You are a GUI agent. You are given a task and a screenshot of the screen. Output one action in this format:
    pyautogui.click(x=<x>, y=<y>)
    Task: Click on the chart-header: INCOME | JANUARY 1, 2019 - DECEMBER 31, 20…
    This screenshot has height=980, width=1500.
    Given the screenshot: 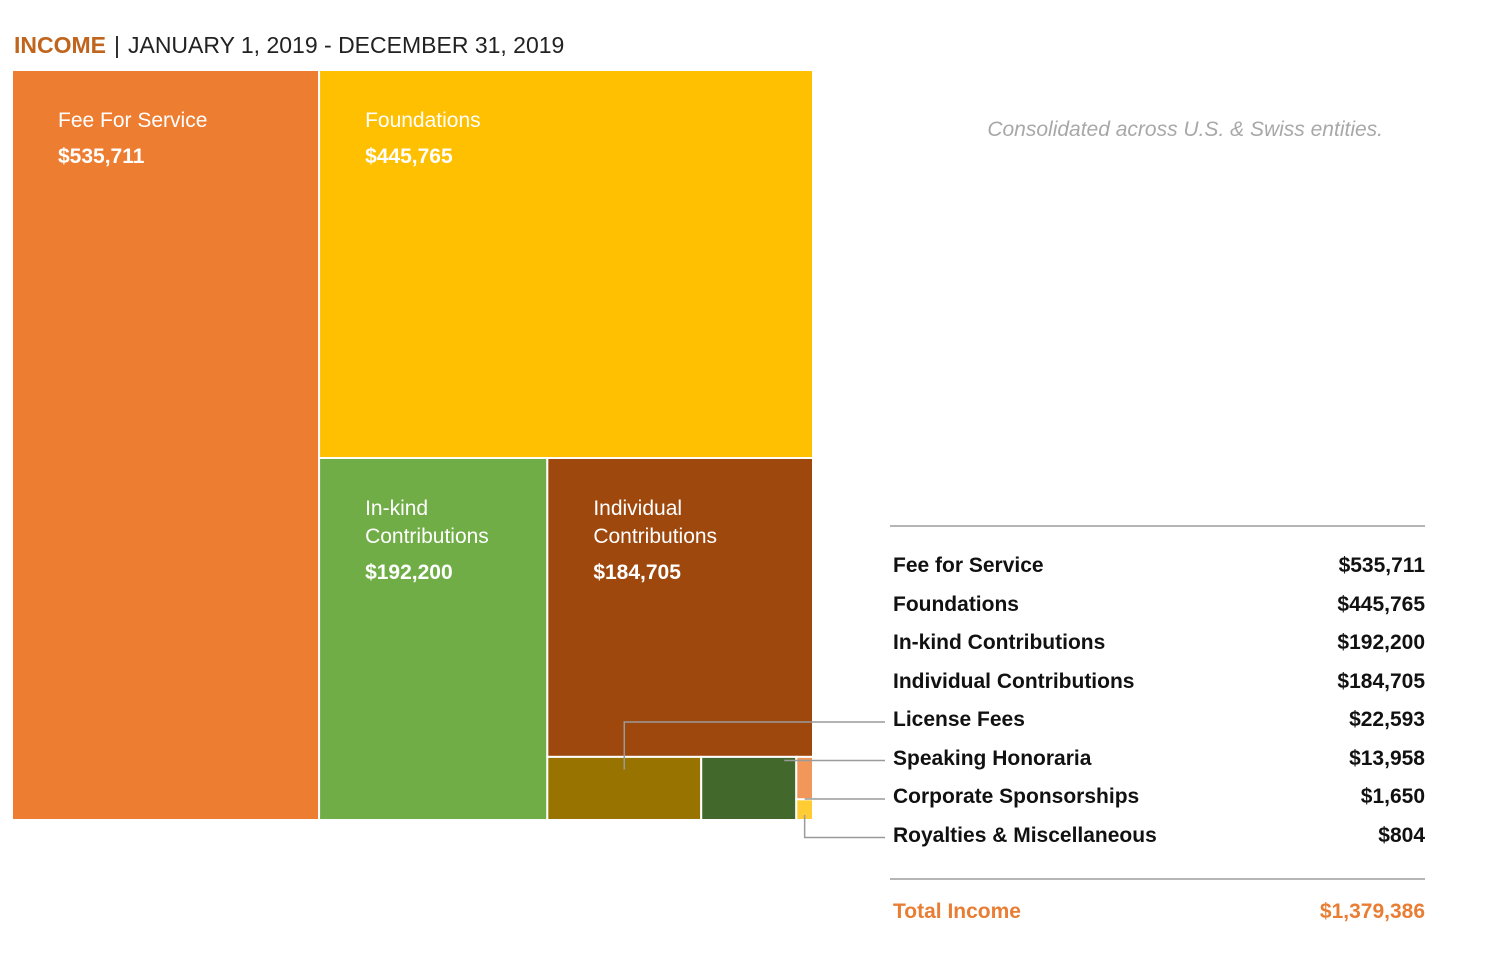 What is the action you would take?
    pyautogui.click(x=289, y=45)
    